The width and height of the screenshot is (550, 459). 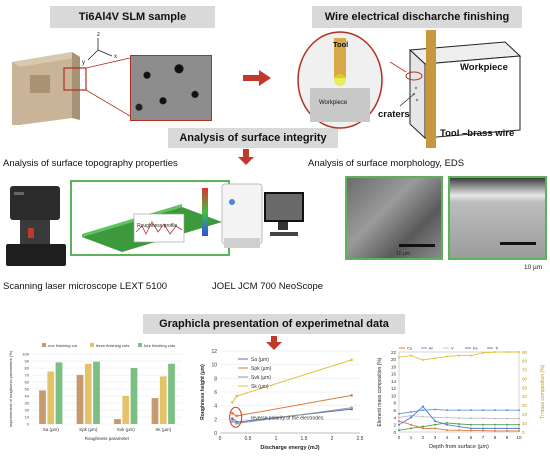 I want to click on legend-label: Fe, so click(x=475, y=348).